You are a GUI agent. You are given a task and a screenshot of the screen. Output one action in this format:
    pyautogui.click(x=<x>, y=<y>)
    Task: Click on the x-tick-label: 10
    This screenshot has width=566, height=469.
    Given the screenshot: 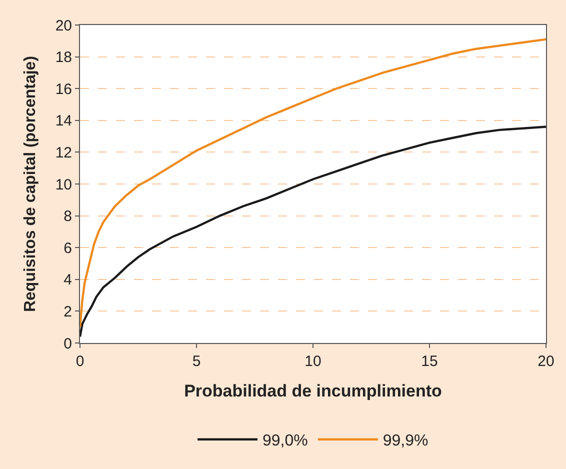 What is the action you would take?
    pyautogui.click(x=313, y=361)
    